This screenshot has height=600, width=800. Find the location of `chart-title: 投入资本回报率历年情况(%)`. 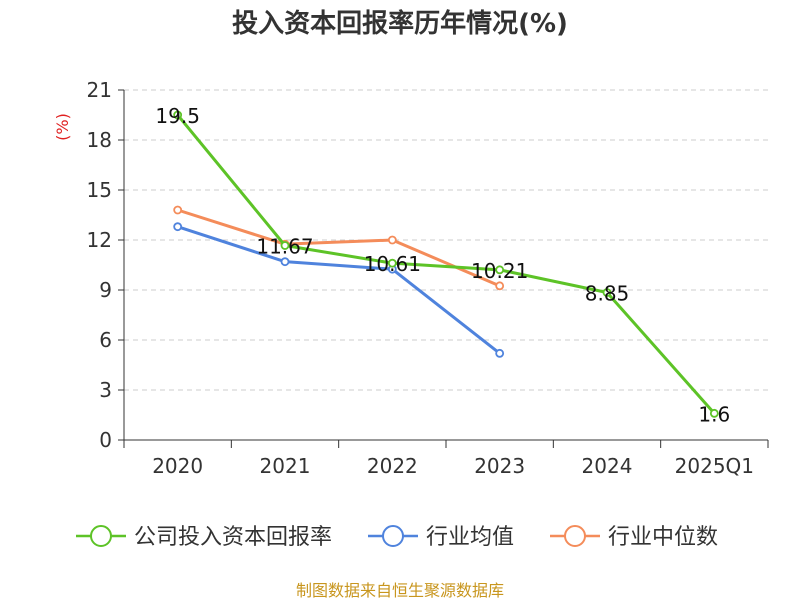

chart-title: 投入资本回报率历年情况(%) is located at coordinates (400, 23).